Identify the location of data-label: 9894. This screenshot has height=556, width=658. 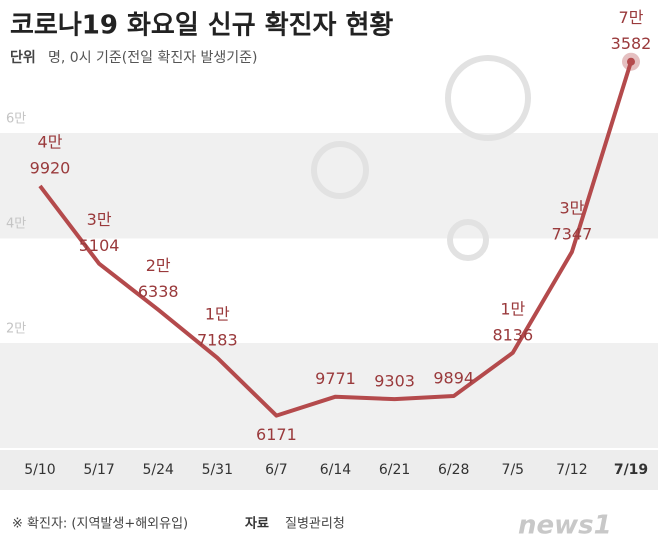
(453, 378).